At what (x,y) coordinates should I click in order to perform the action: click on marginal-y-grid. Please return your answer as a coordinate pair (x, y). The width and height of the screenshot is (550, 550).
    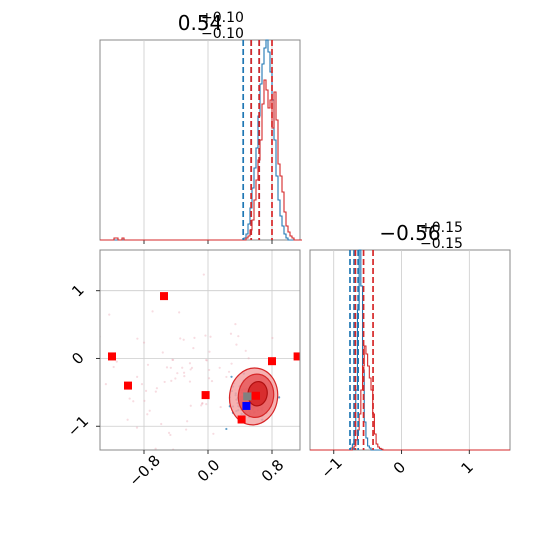
    Looking at the image, I should click on (401, 350).